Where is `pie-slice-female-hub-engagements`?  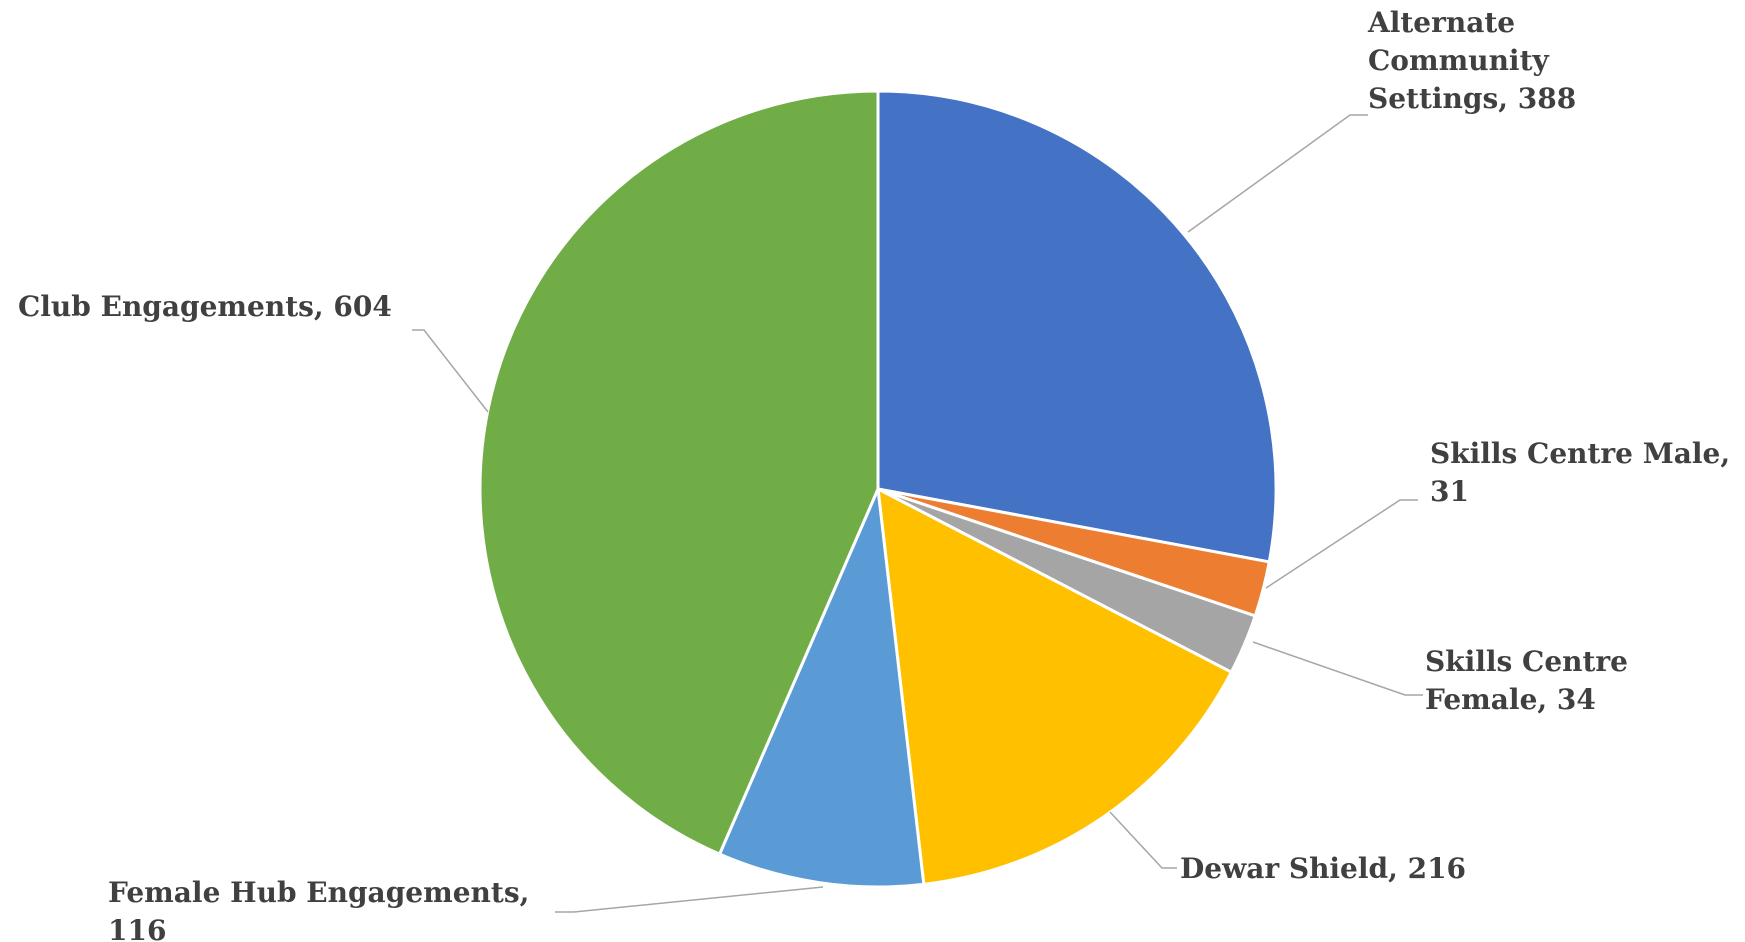
pie-slice-female-hub-engagements is located at coordinates (821, 686).